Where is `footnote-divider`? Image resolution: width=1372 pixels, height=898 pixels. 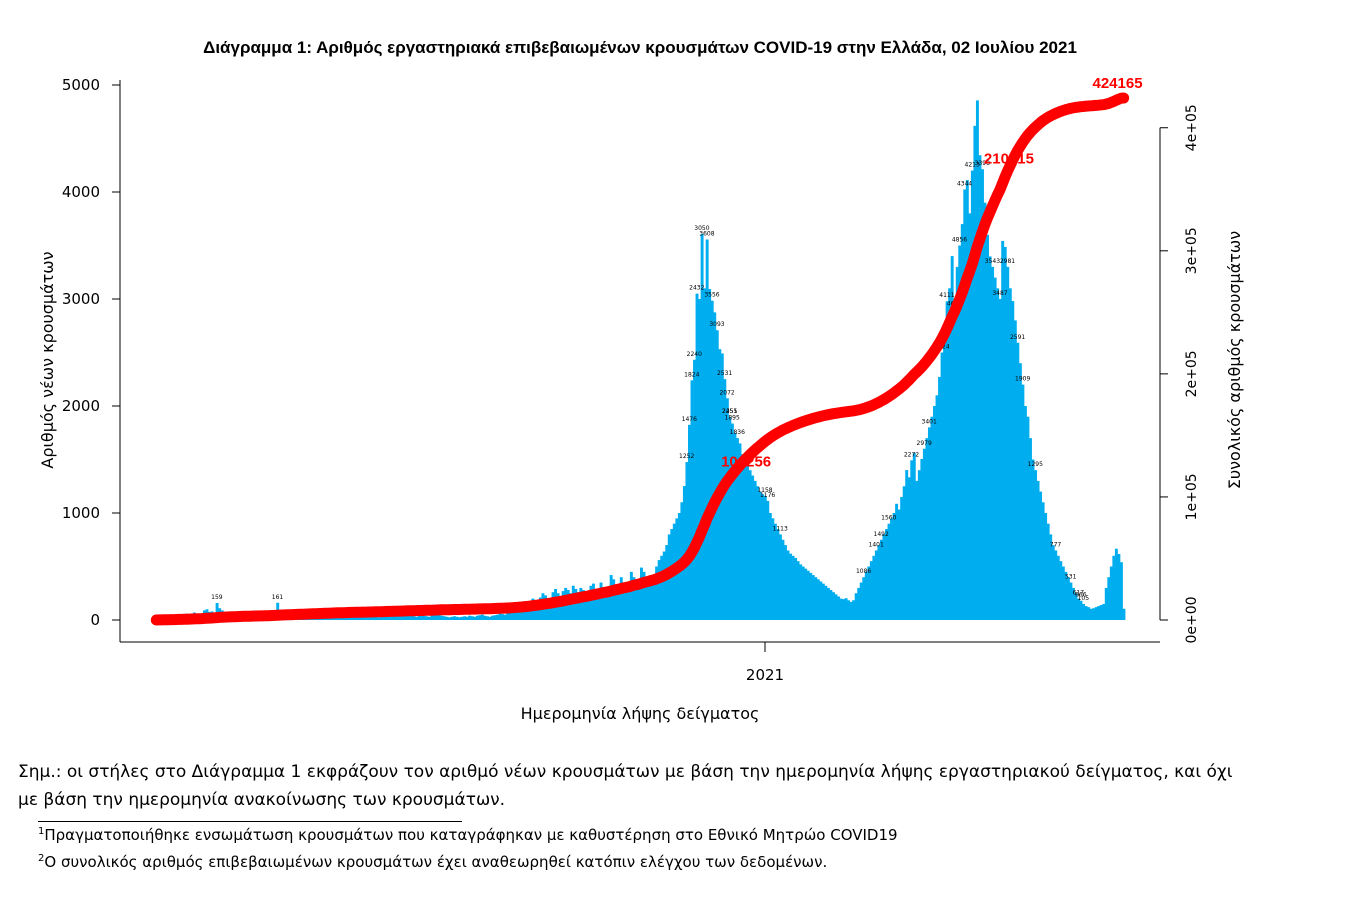 footnote-divider is located at coordinates (250, 821).